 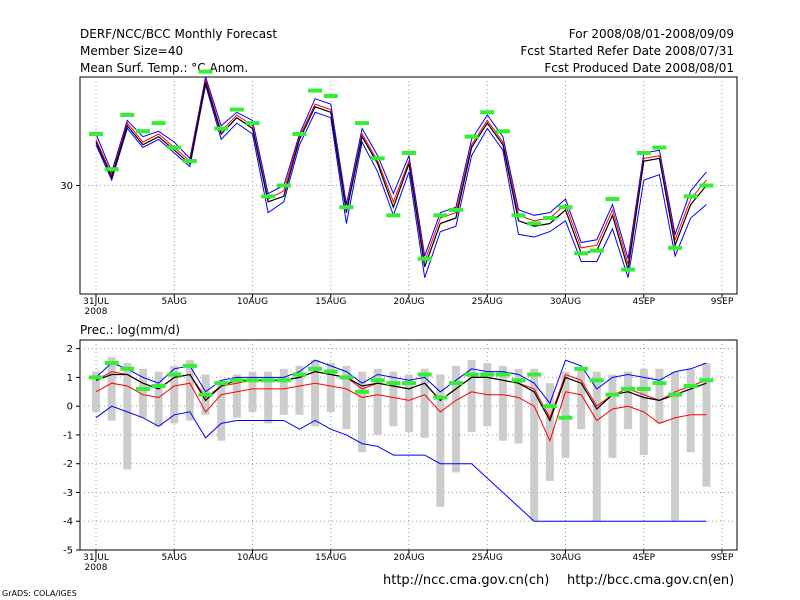 I want to click on forecast-period: For 2008/08/01-2008/09/09, so click(x=651, y=34).